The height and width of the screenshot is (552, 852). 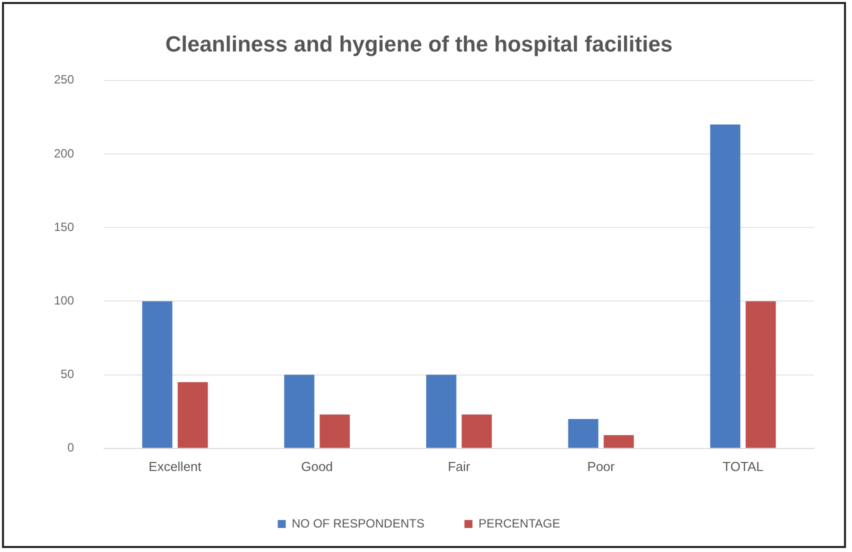 I want to click on y-tick-label: 100, so click(x=64, y=301).